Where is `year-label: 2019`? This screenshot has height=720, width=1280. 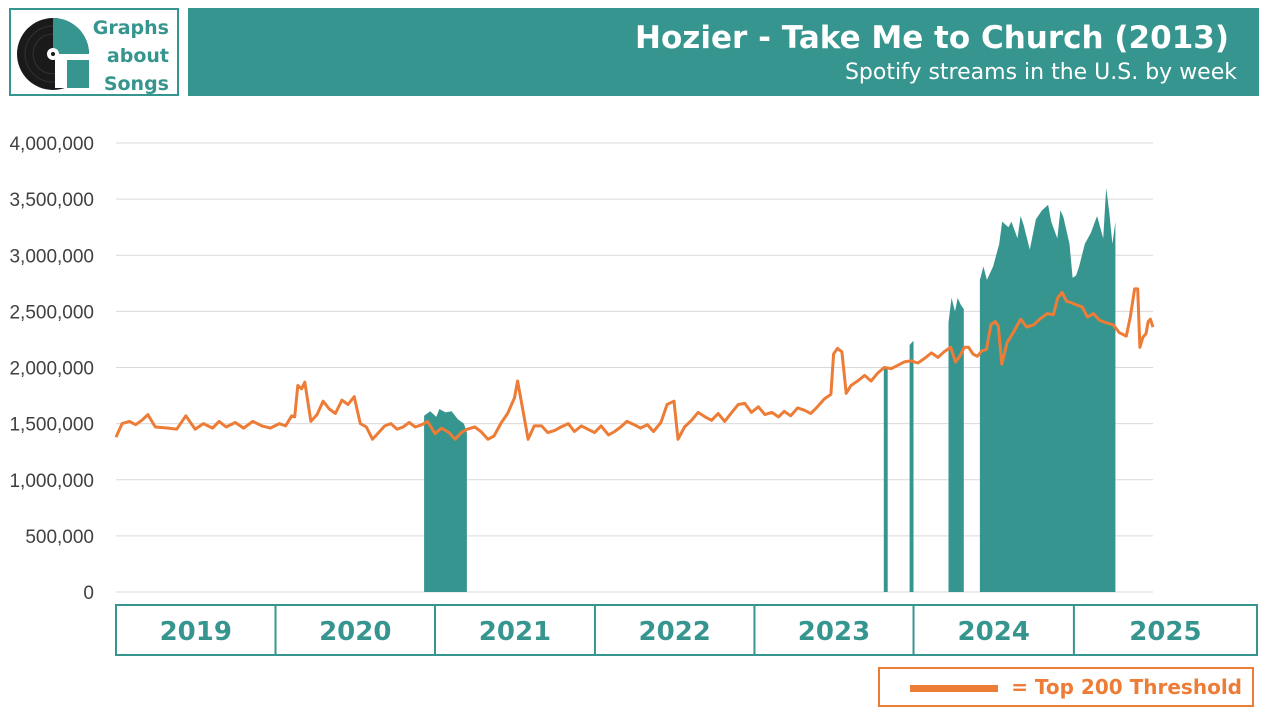 year-label: 2019 is located at coordinates (196, 632).